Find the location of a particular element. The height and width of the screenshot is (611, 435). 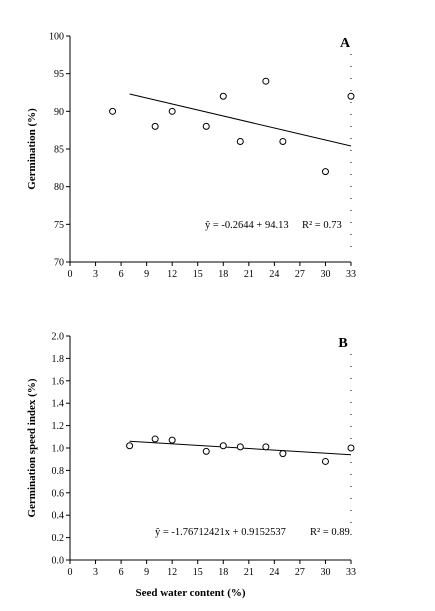

y-tick-label: 80 is located at coordinates (59, 187).